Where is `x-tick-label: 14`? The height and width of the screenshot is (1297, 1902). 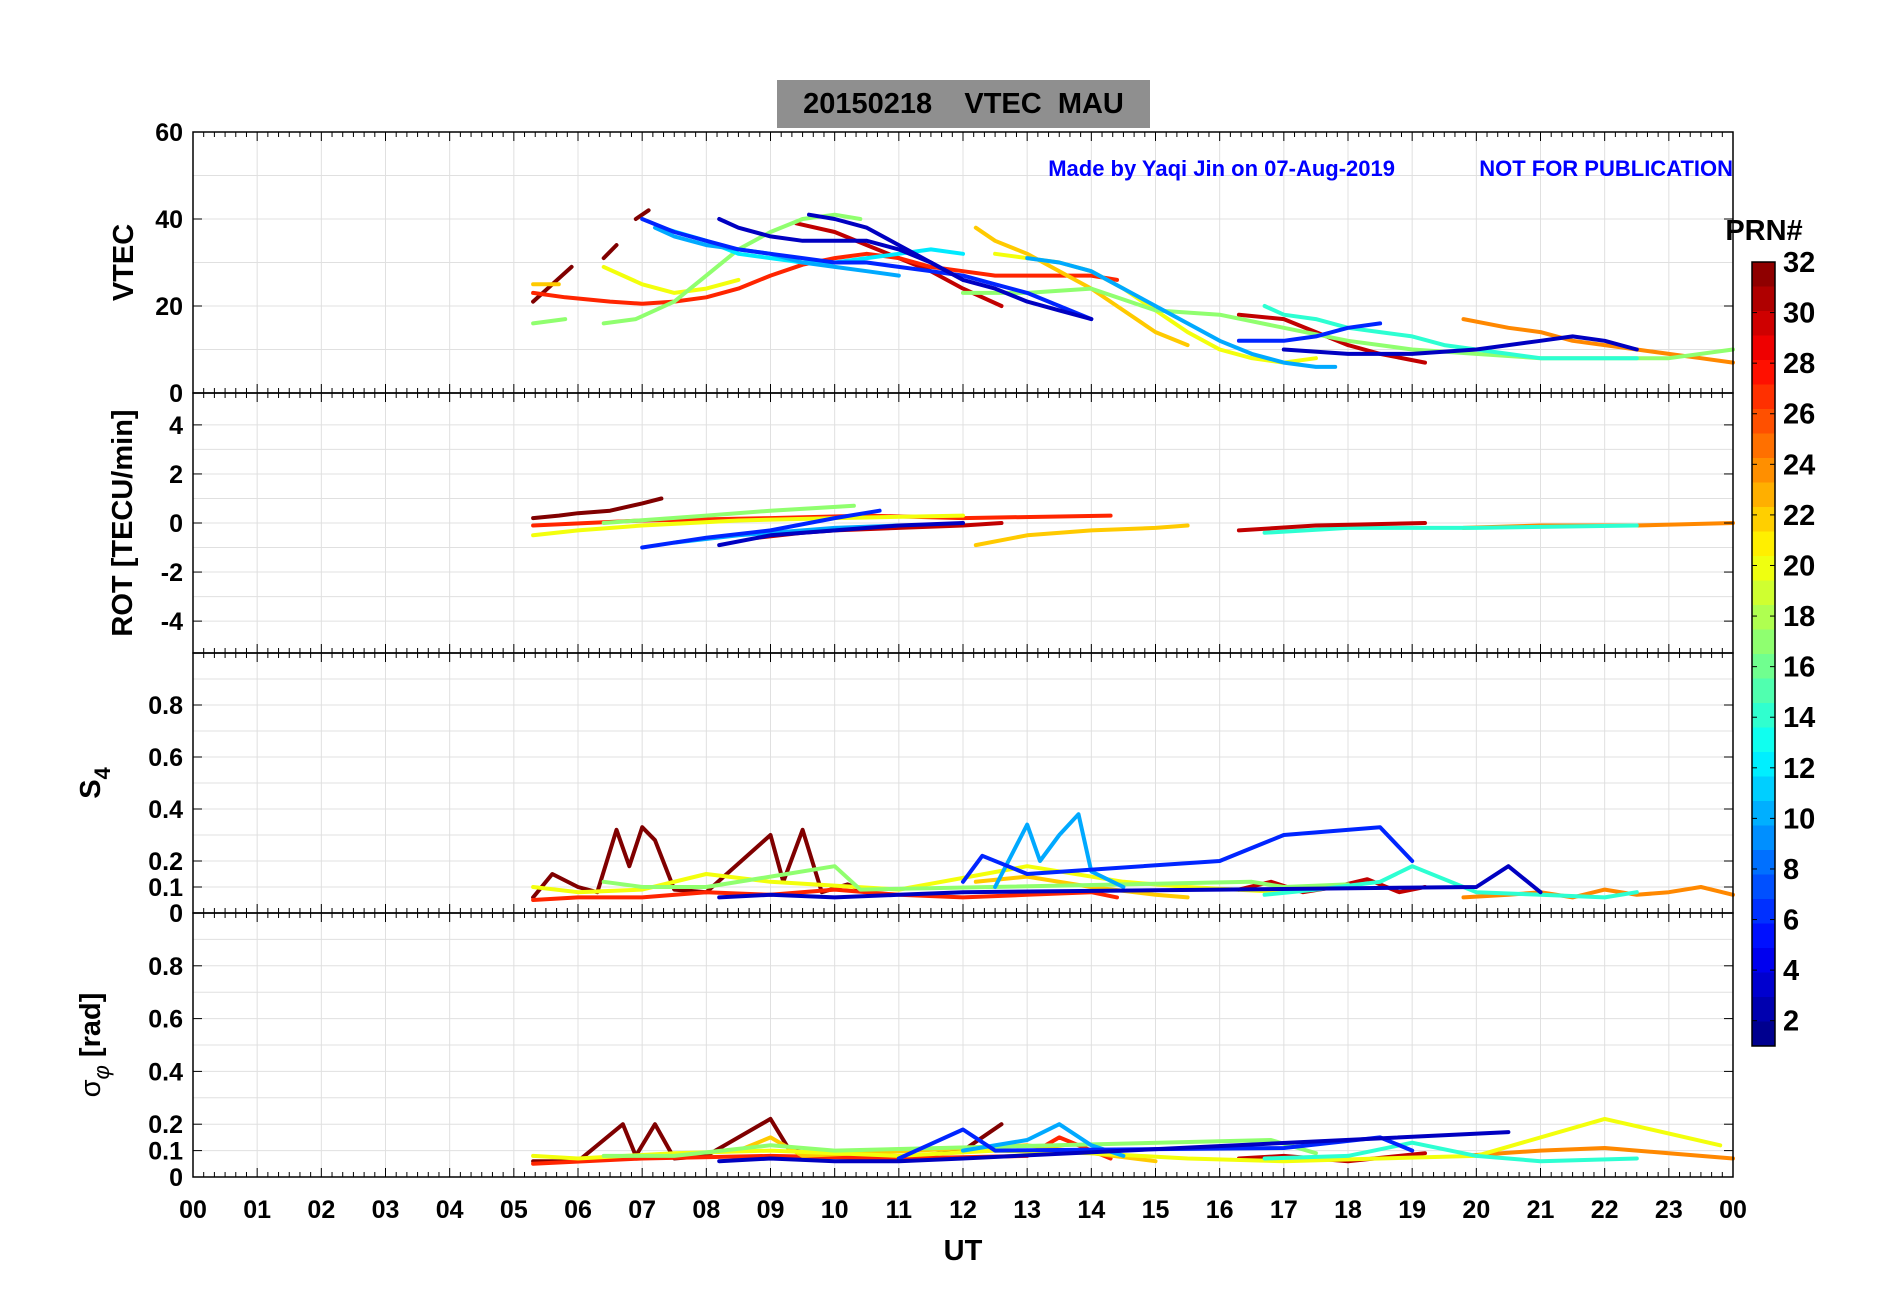
x-tick-label: 14 is located at coordinates (1091, 1210).